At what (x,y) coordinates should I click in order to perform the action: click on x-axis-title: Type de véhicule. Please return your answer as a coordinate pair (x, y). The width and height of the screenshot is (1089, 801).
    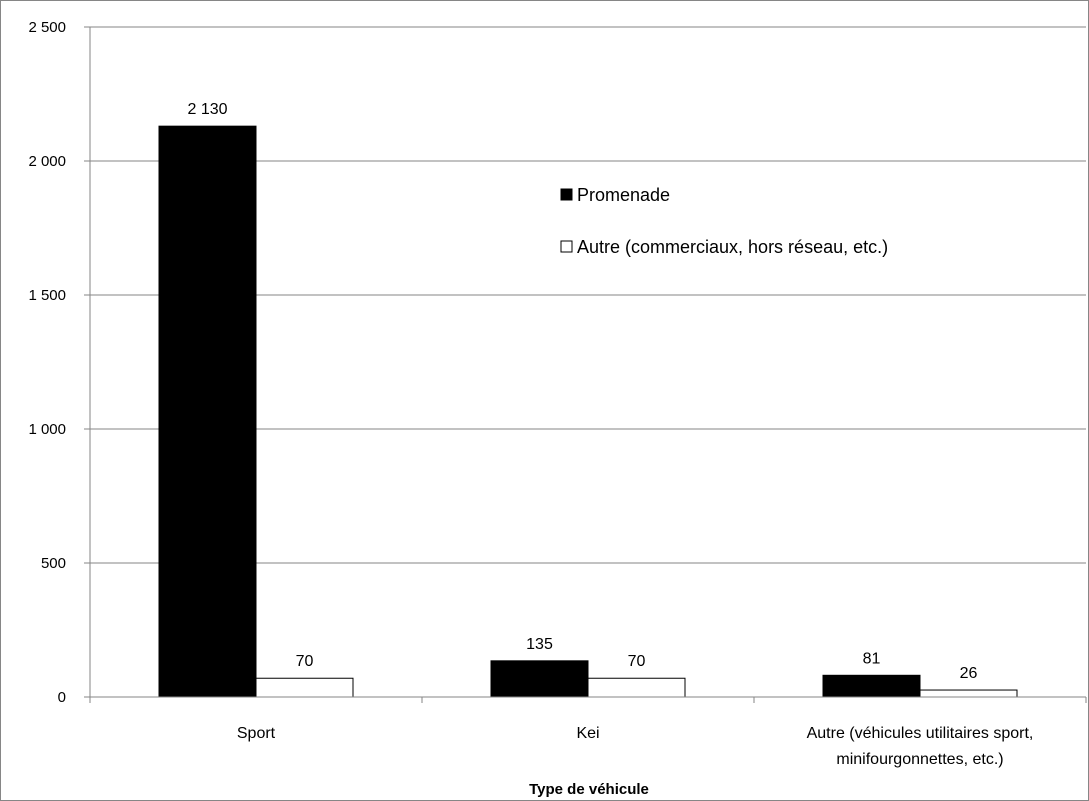
    Looking at the image, I should click on (589, 789).